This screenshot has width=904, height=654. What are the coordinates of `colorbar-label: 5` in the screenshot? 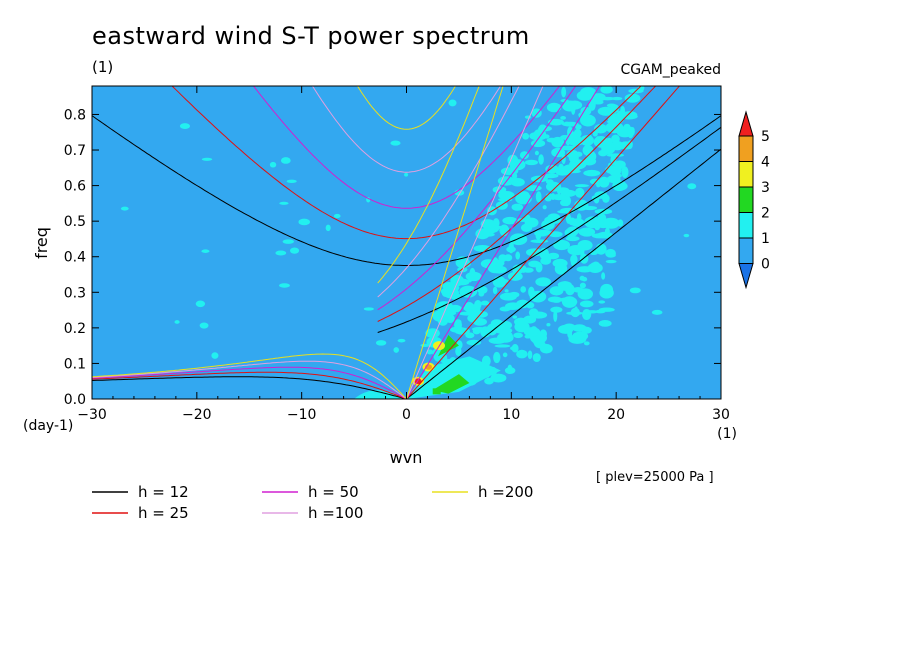 It's located at (765, 137).